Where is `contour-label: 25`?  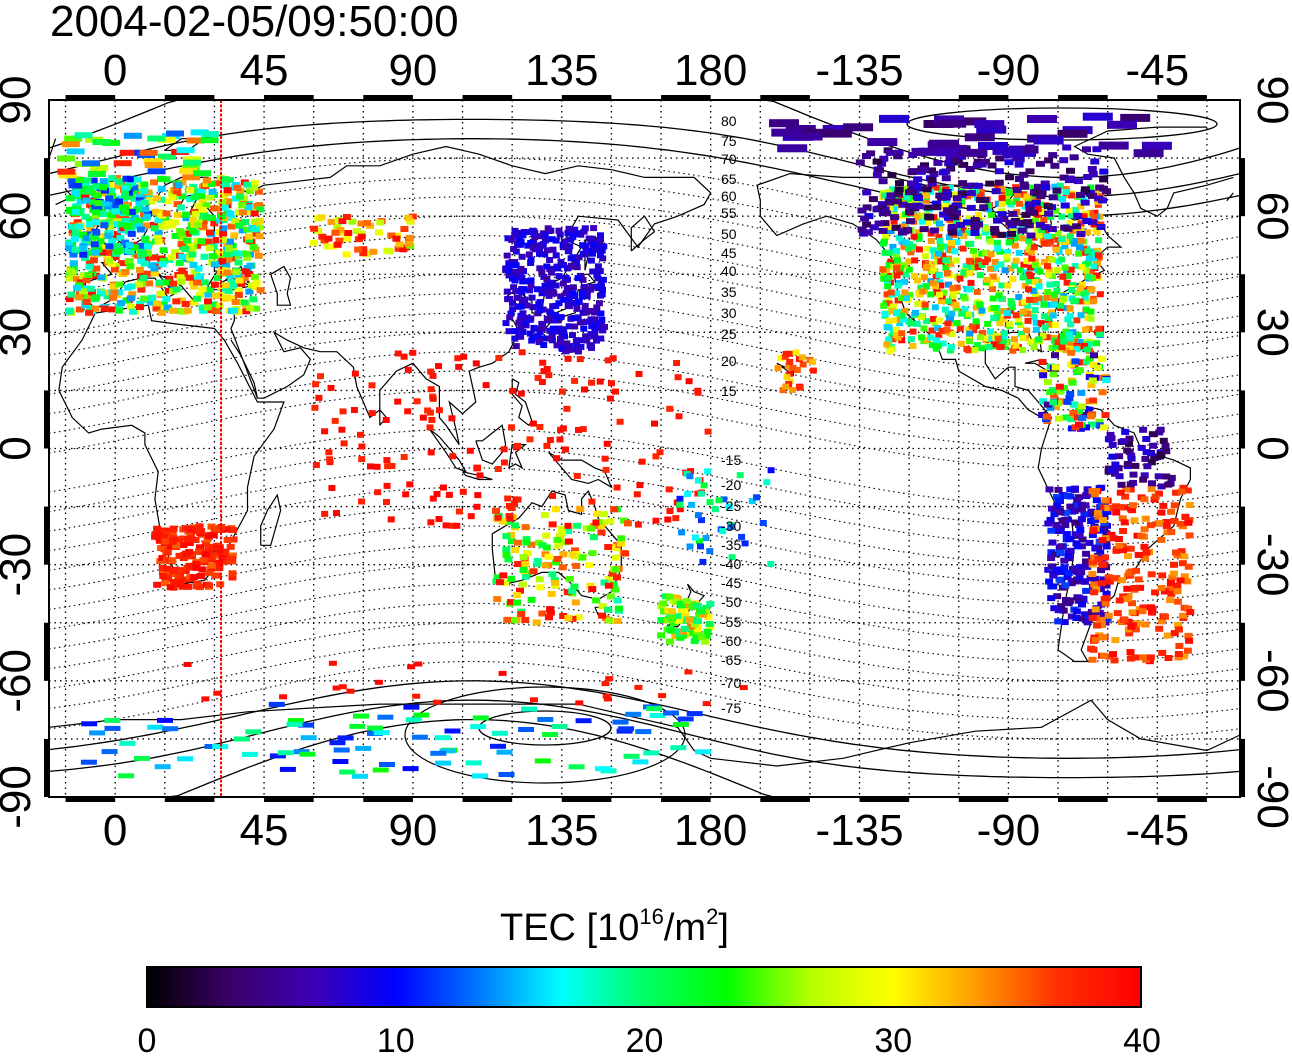 contour-label: 25 is located at coordinates (729, 334).